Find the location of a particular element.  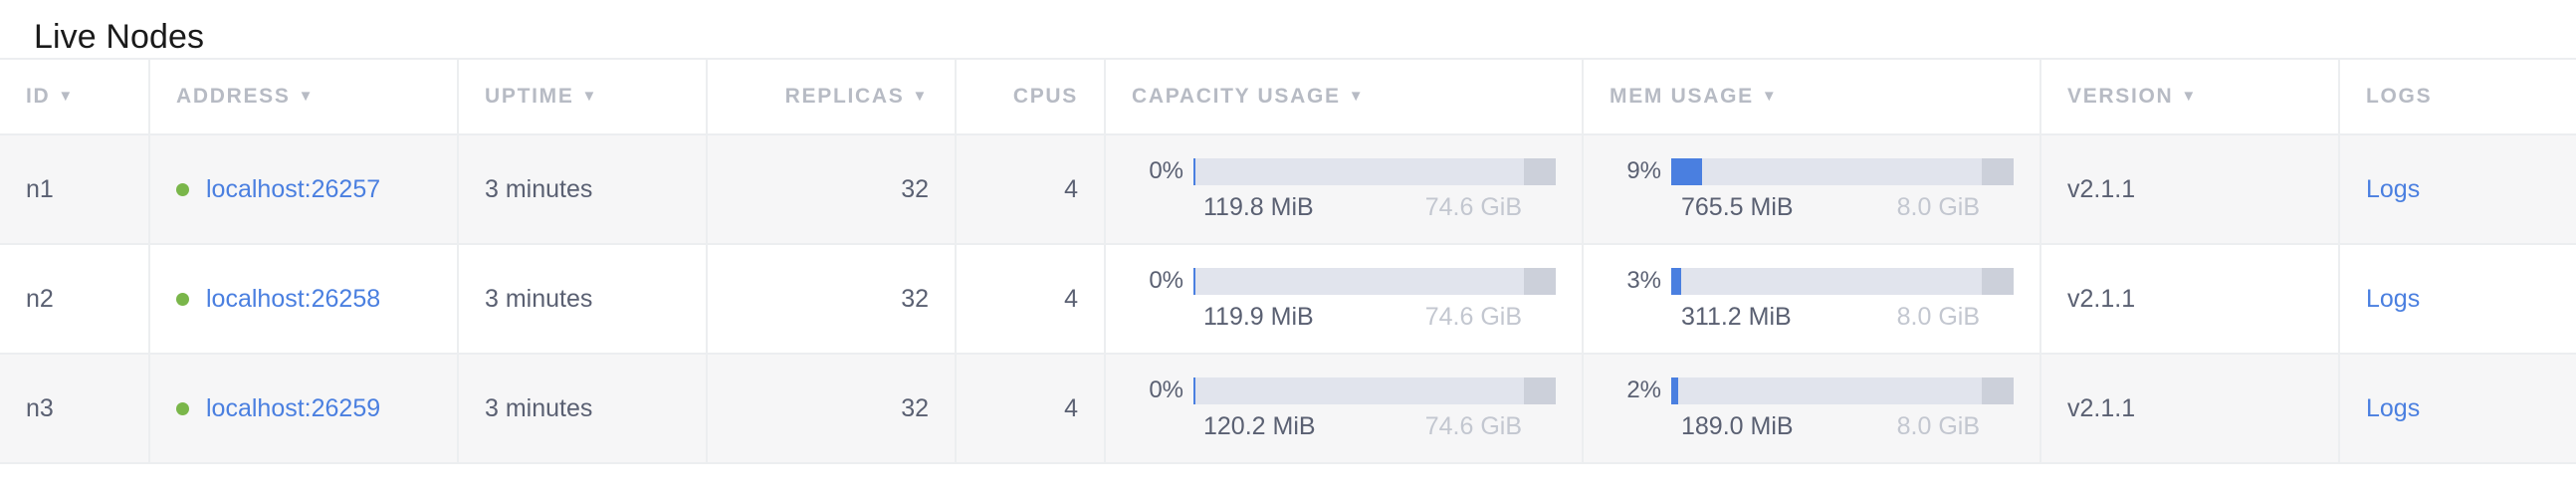

mem-usage-bar-row: 2% is located at coordinates (1812, 390).